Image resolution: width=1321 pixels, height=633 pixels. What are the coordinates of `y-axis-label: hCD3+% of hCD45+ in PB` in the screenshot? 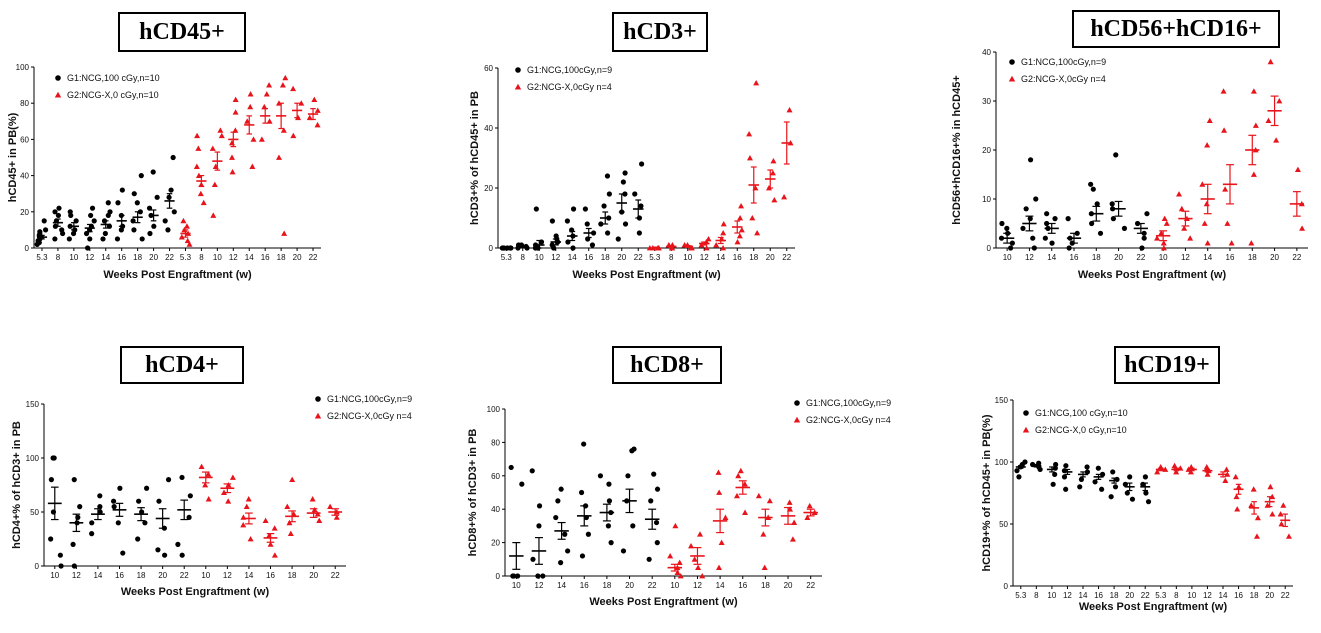 It's located at (475, 158).